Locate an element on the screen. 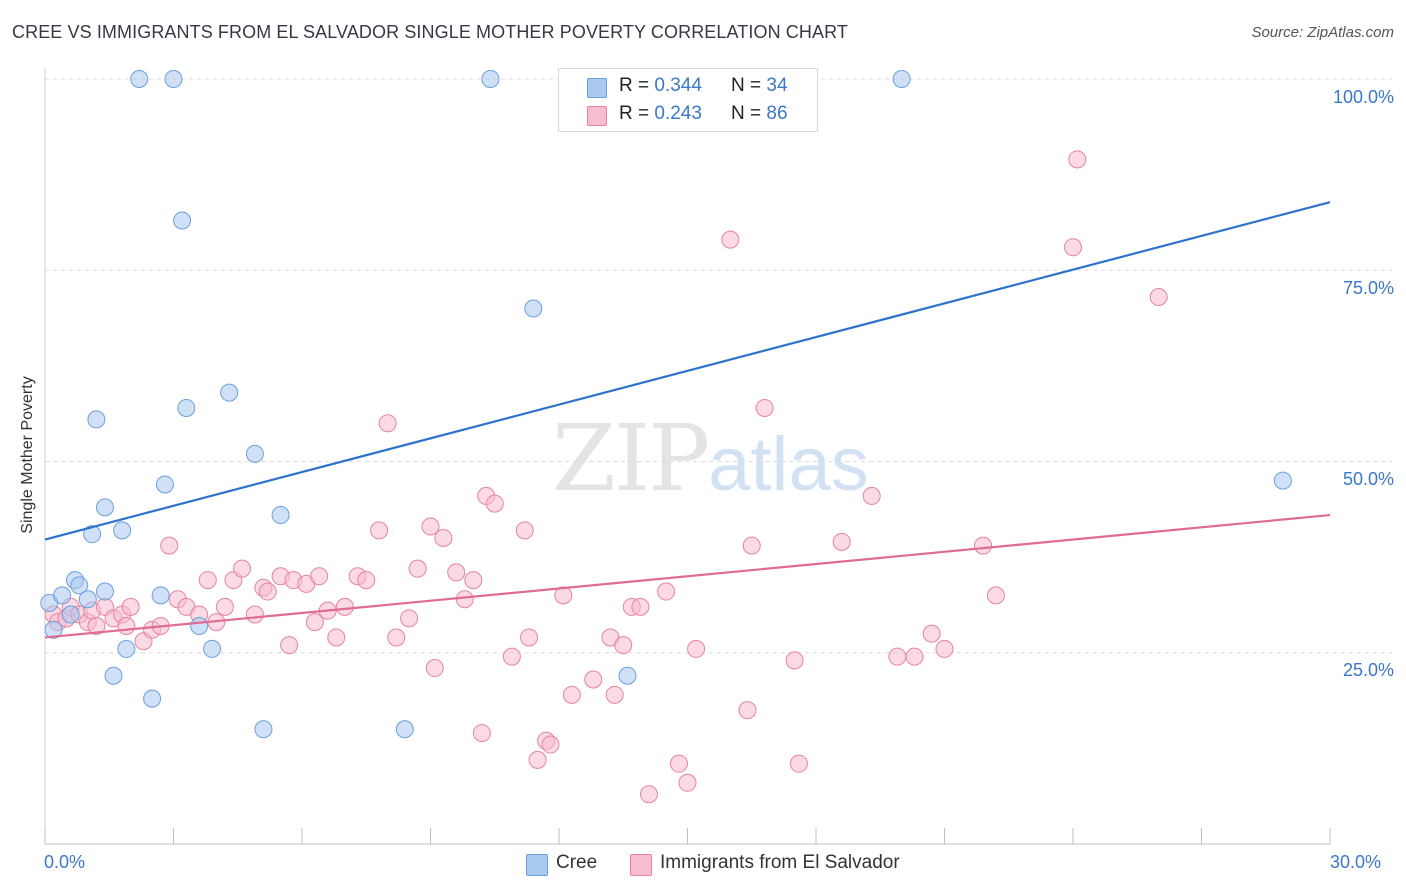  legend-r-value: 0.344 is located at coordinates (678, 85).